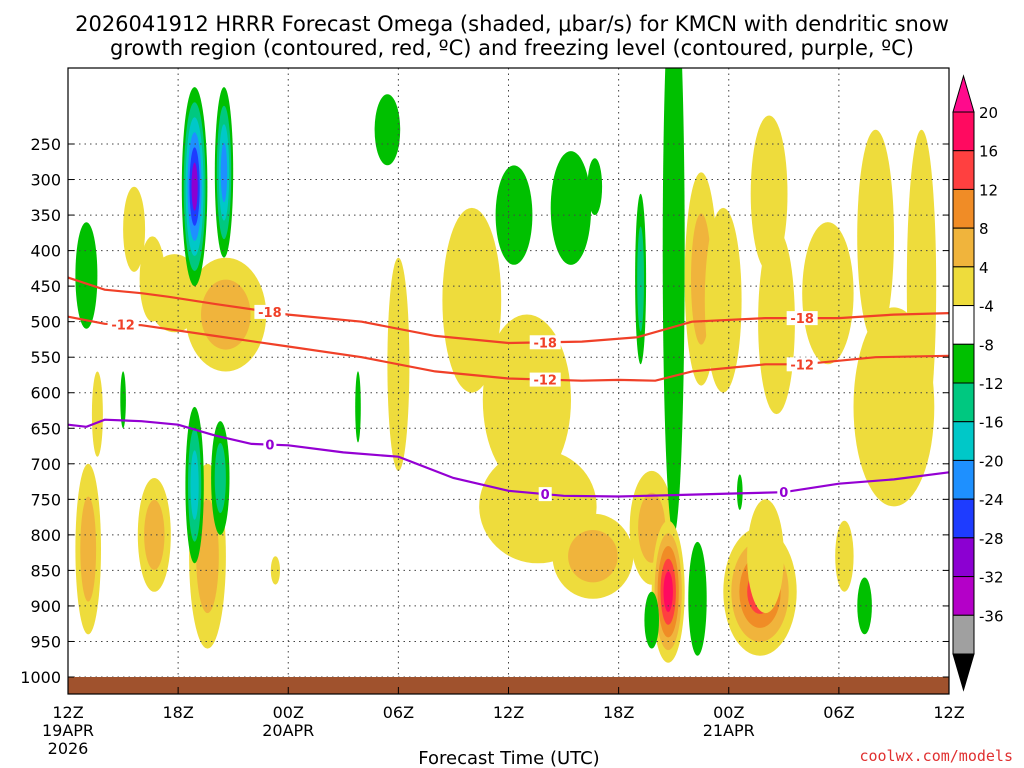 The width and height of the screenshot is (1024, 768). I want to click on contour-label--18-0: -18, so click(270, 313).